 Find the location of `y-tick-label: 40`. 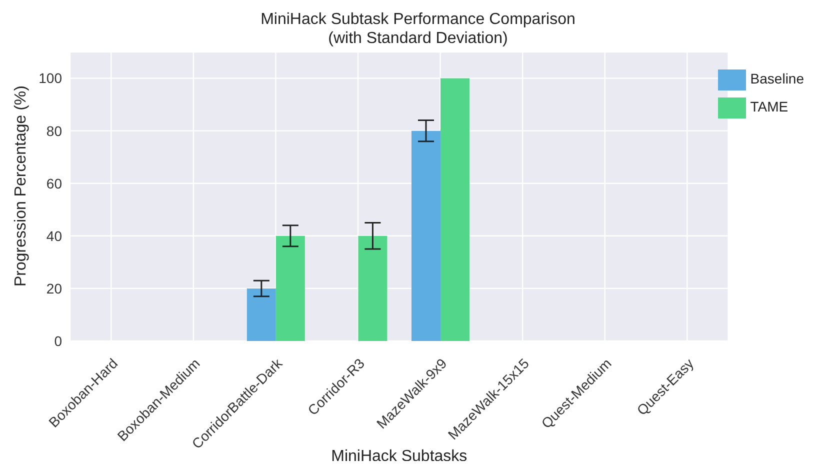

y-tick-label: 40 is located at coordinates (54, 236).